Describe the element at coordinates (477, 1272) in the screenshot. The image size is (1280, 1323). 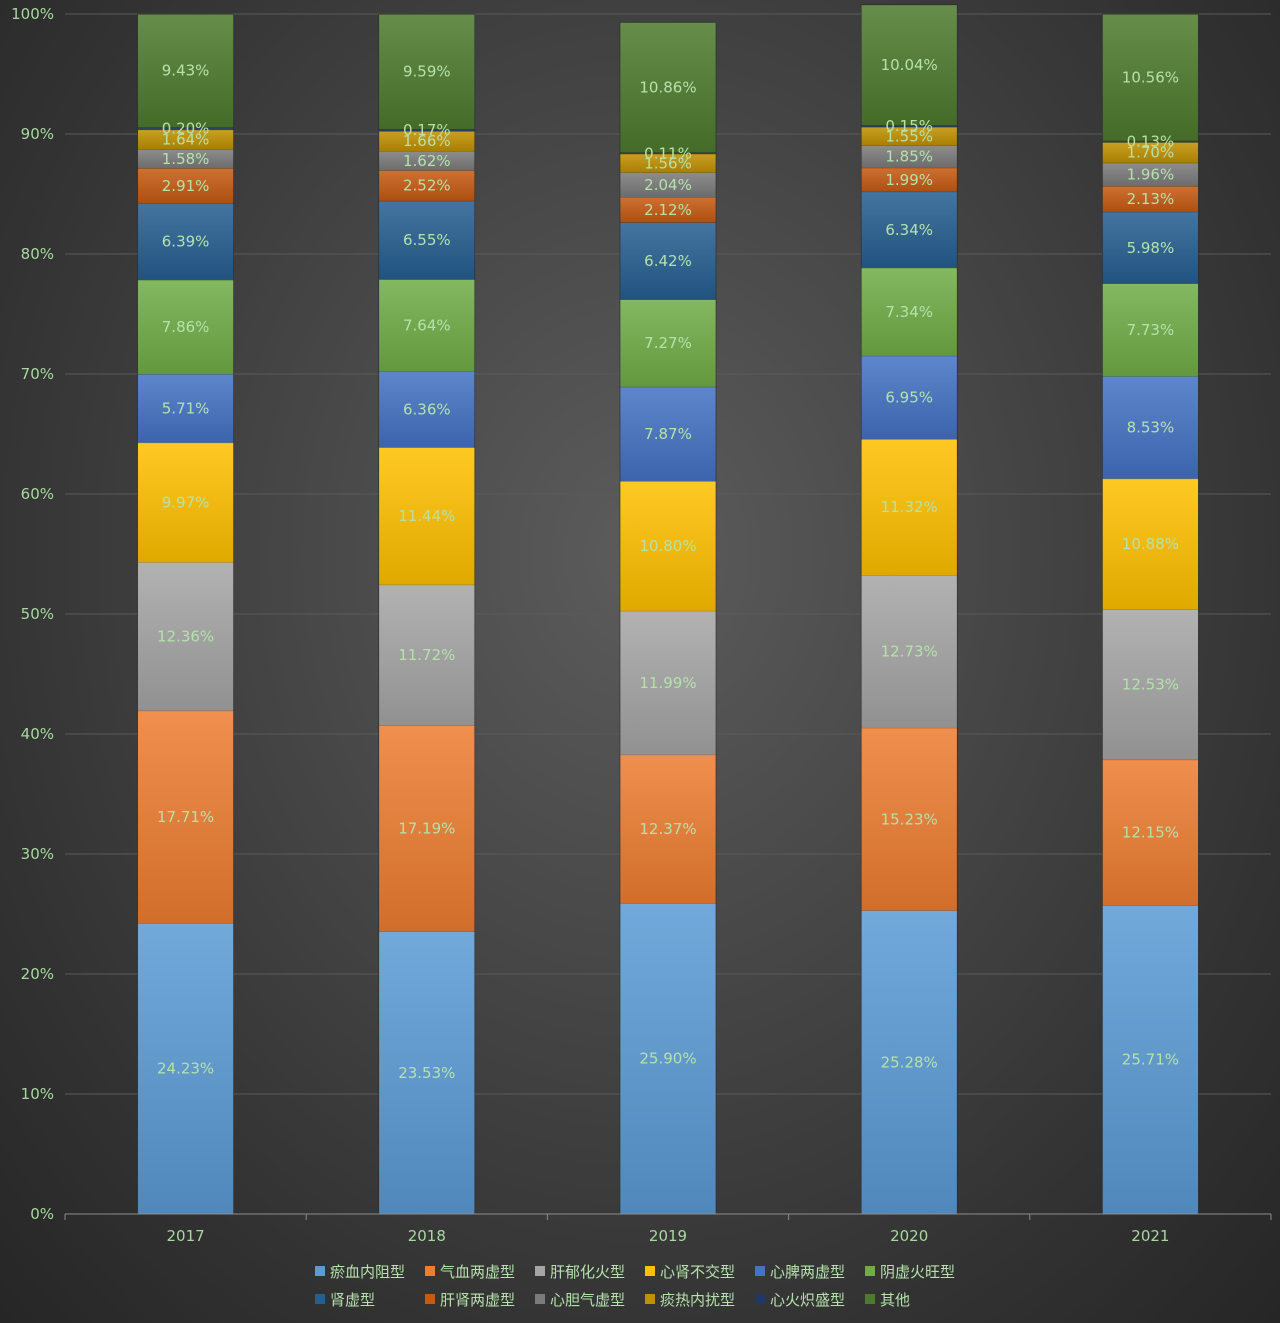
I see `legend-label: 气血两虚型` at that location.